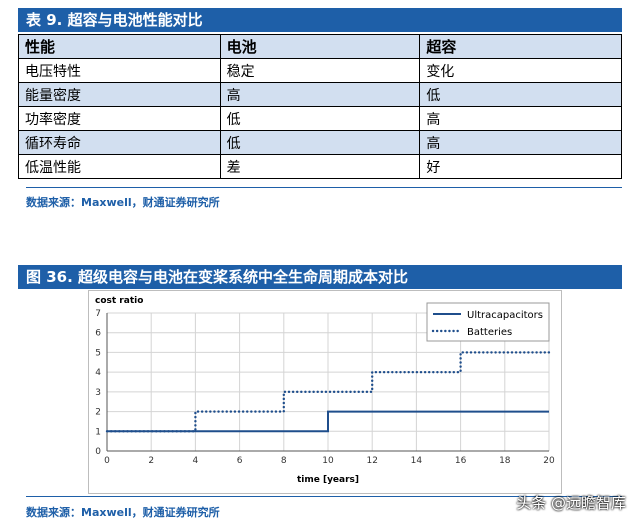  What do you see at coordinates (371, 461) in the screenshot?
I see `x-tick-label: 12` at bounding box center [371, 461].